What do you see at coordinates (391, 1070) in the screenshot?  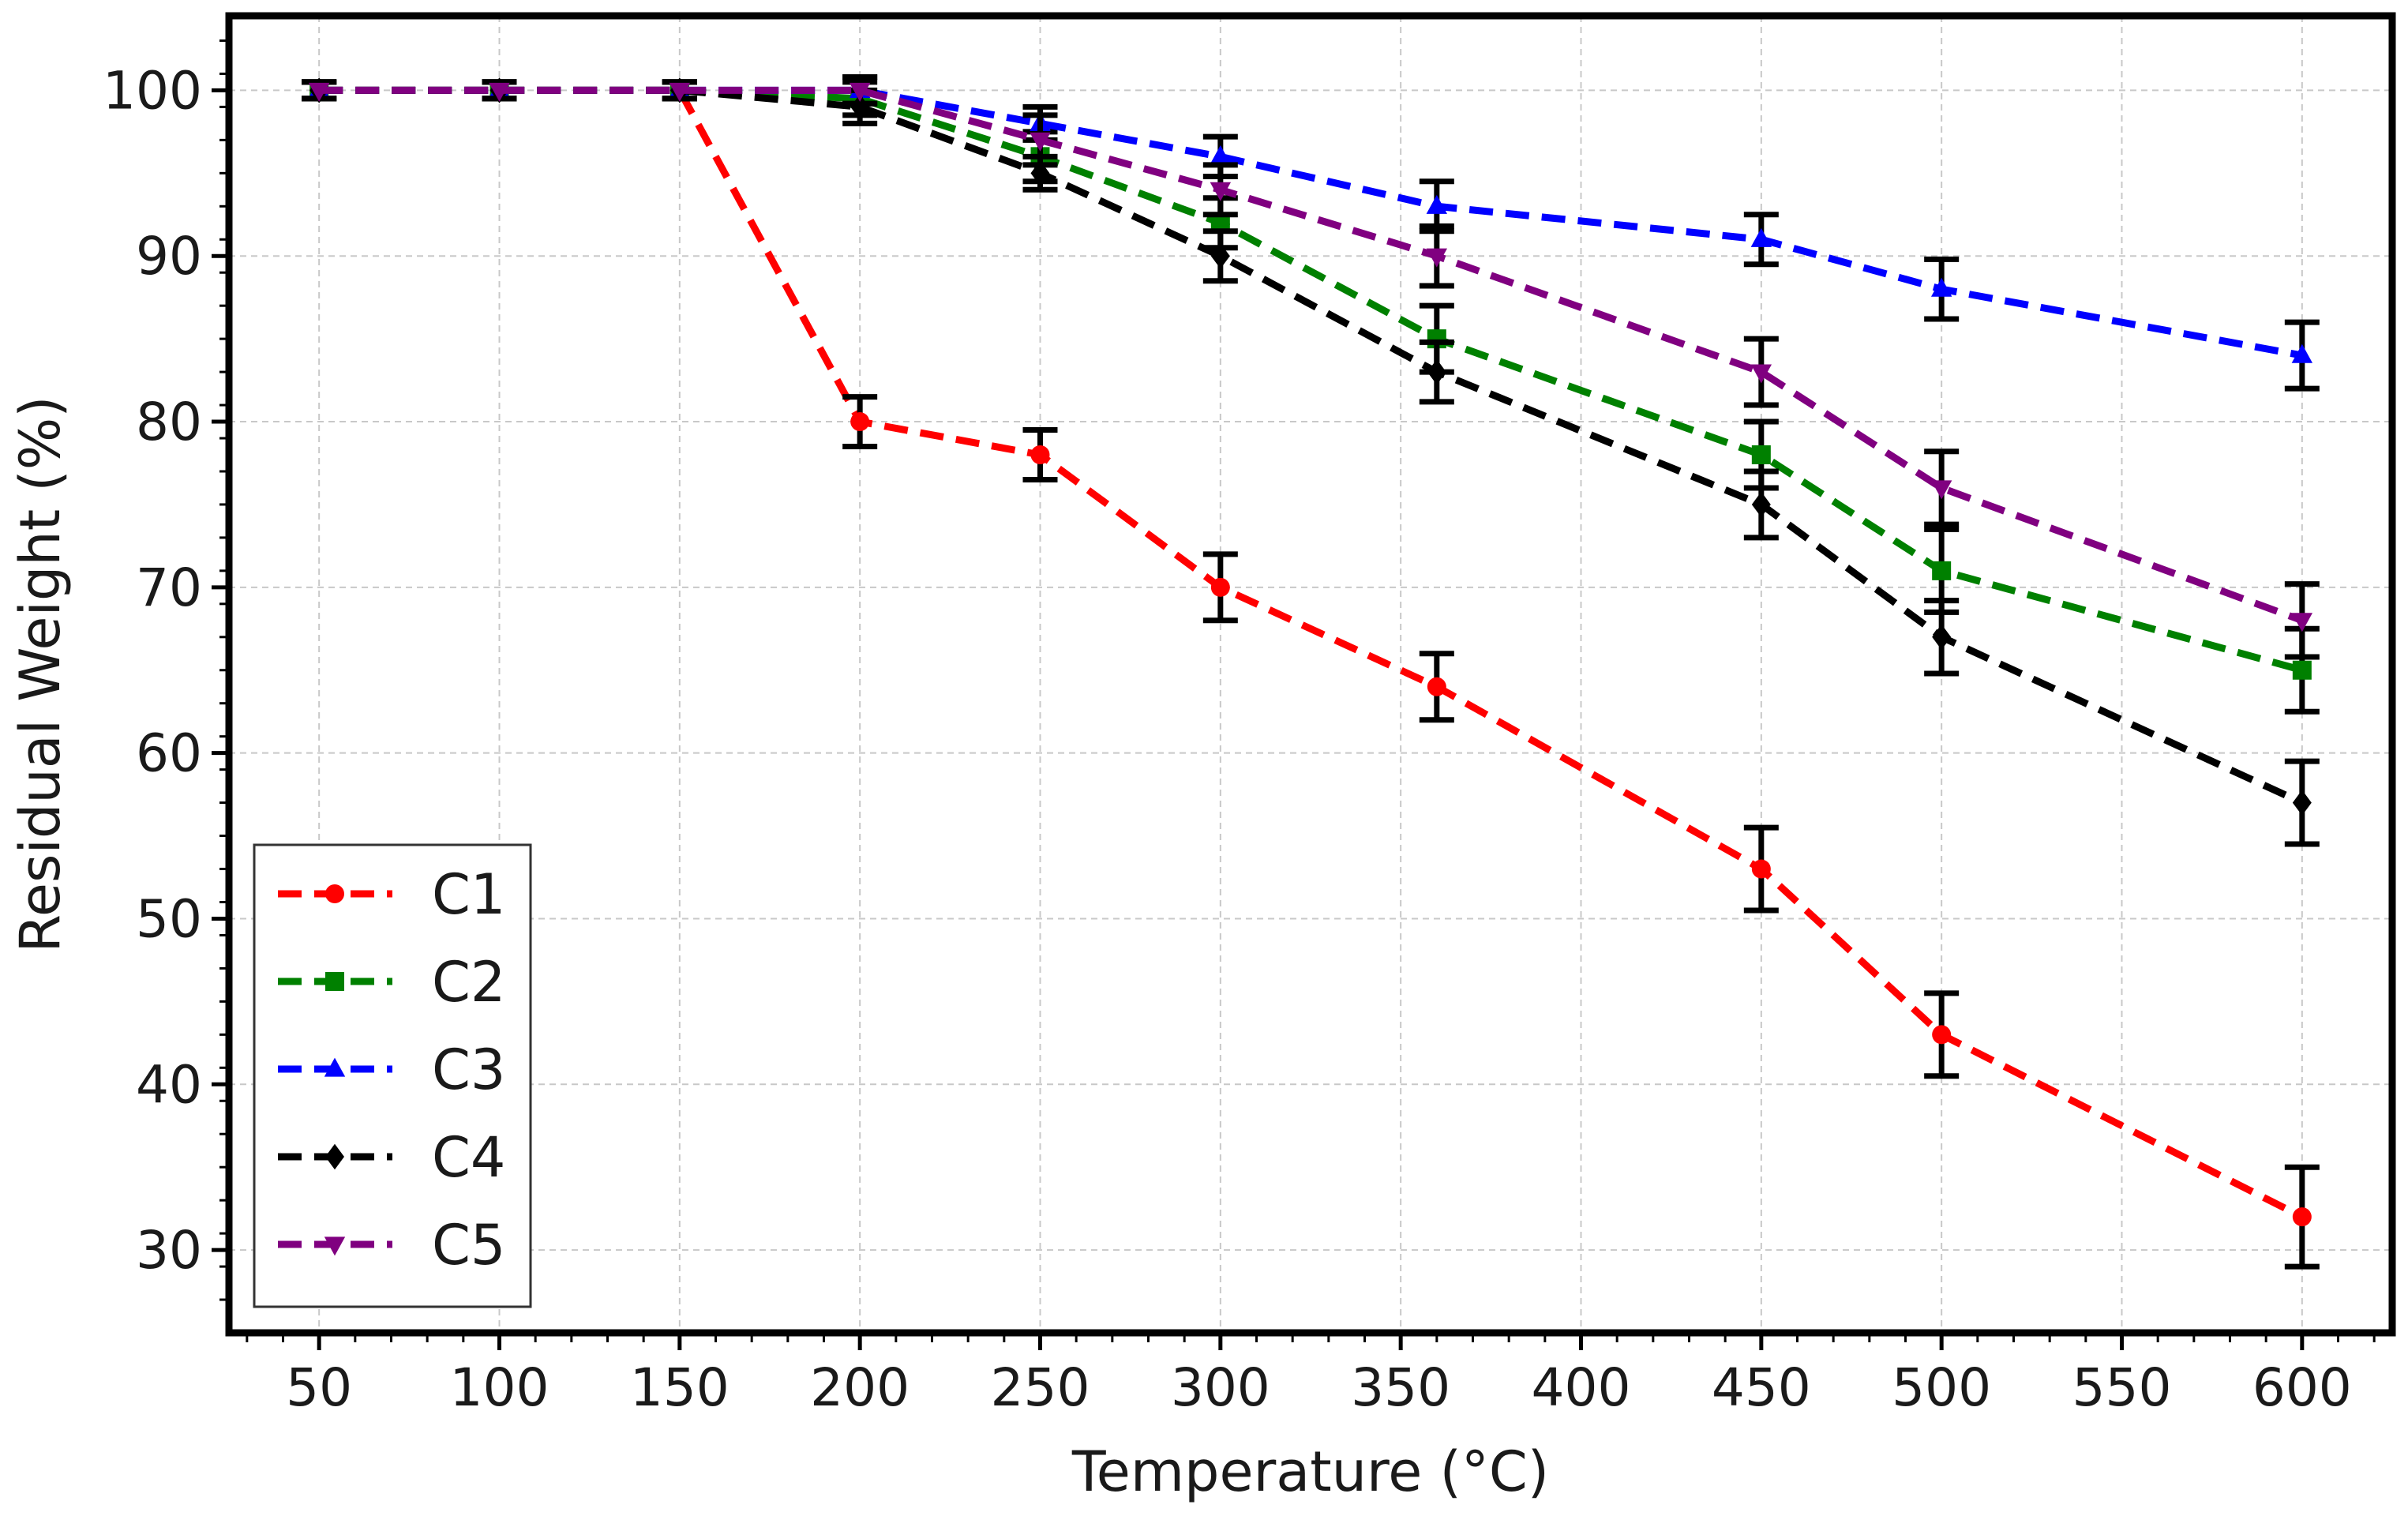 I see `legend-item: C3` at bounding box center [391, 1070].